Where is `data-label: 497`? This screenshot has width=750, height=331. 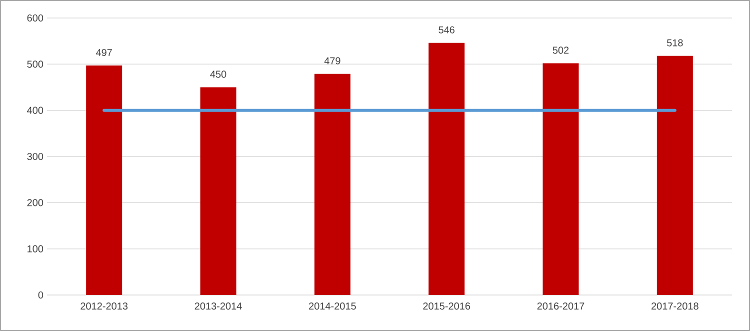
data-label: 497 is located at coordinates (104, 52).